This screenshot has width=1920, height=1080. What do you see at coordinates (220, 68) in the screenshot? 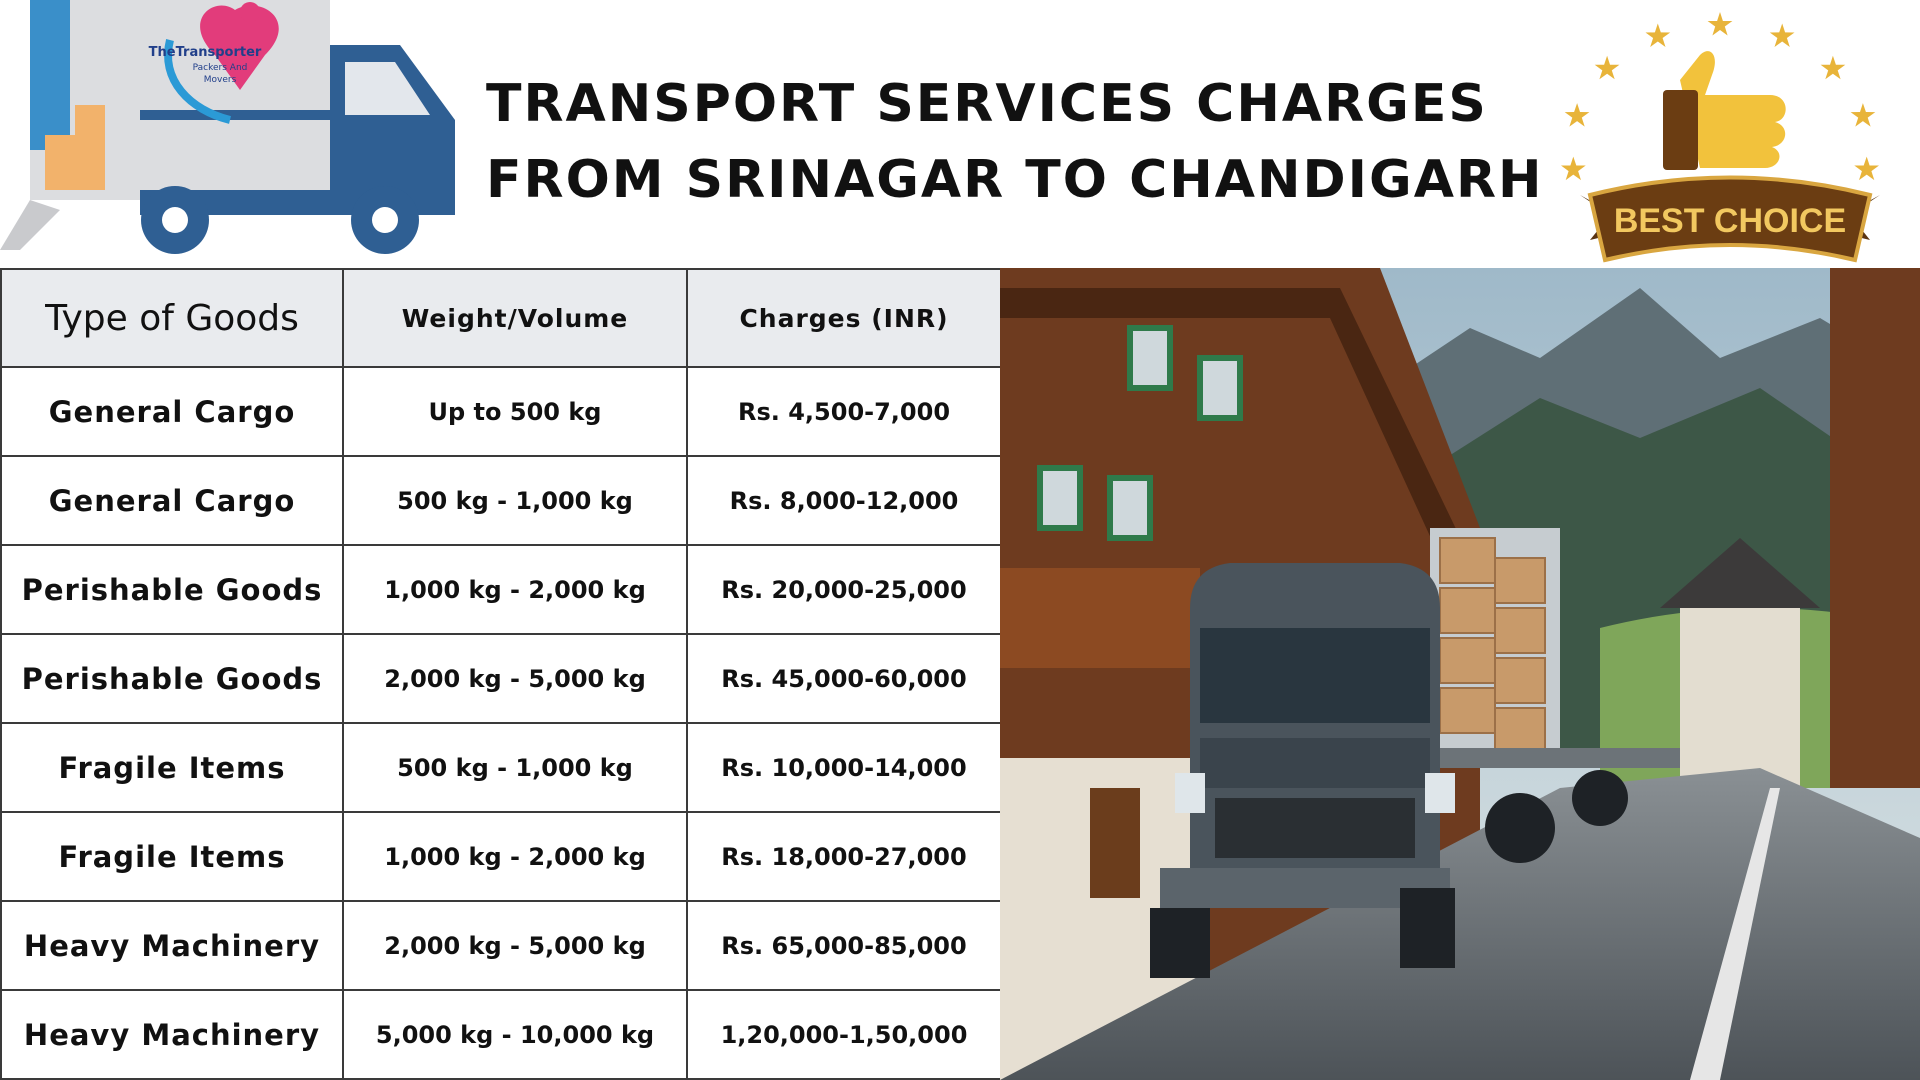
I see `logo-text: Packers And` at bounding box center [220, 68].